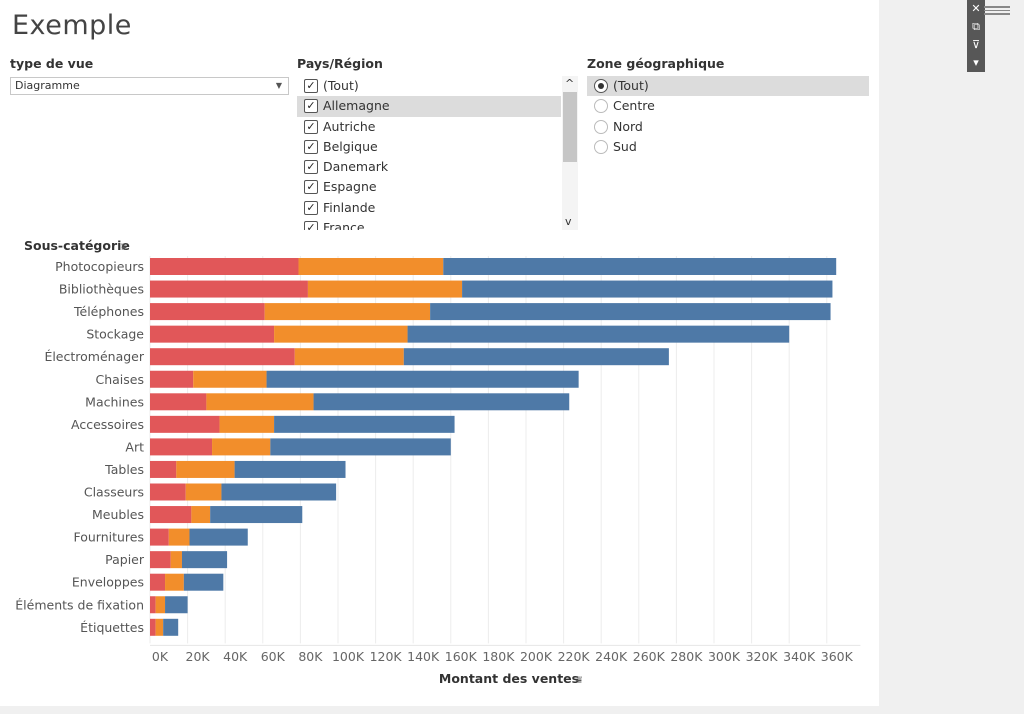  What do you see at coordinates (310, 656) in the screenshot?
I see `x-tick-label: 80K` at bounding box center [310, 656].